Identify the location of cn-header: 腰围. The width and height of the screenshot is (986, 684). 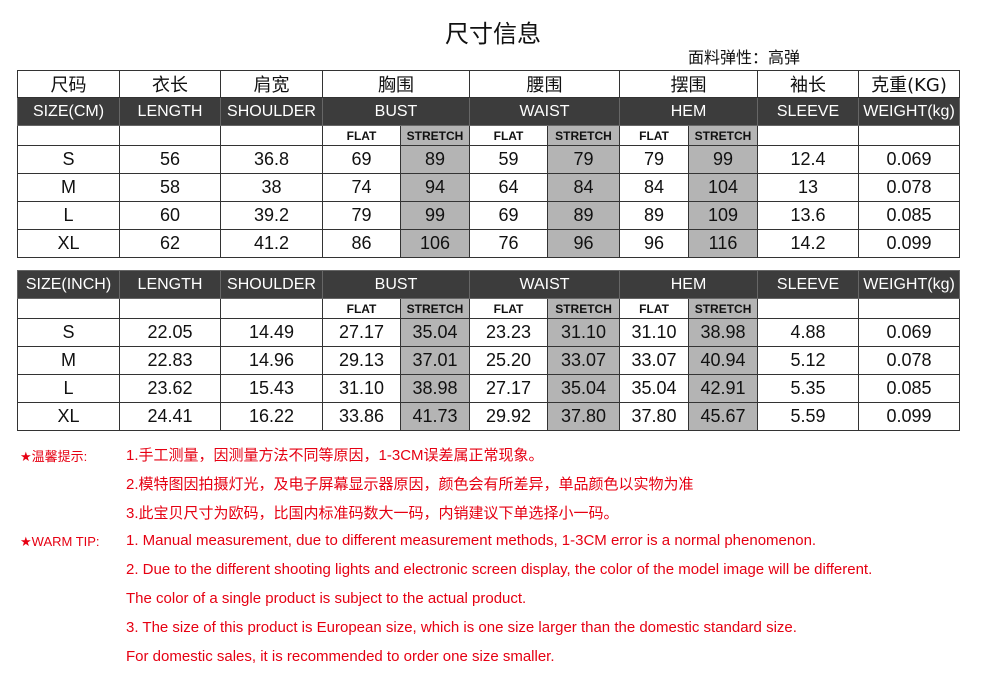
(544, 84).